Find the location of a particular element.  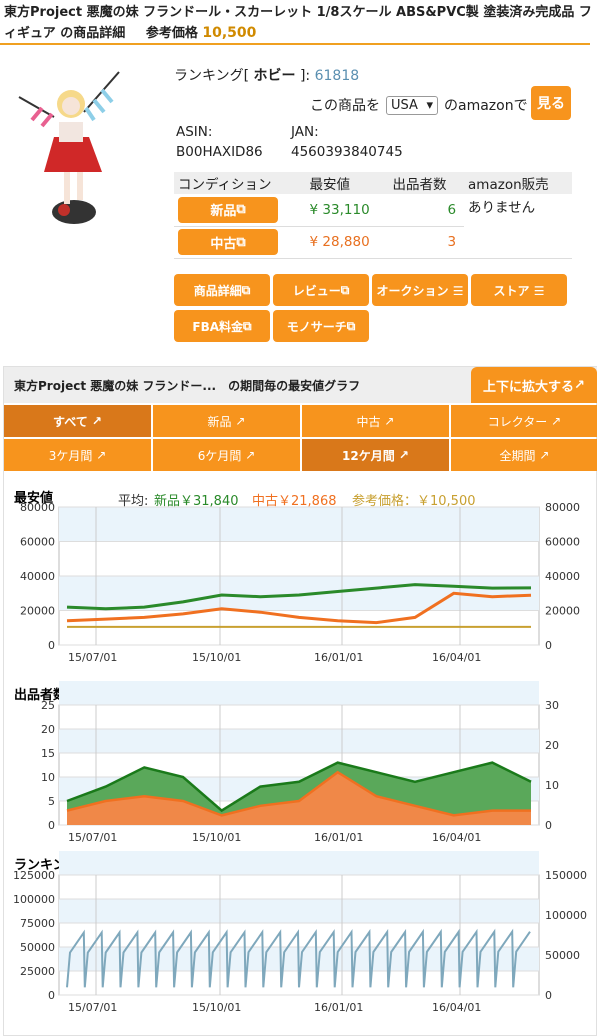

auction-button: オークション ☰ is located at coordinates (420, 290).